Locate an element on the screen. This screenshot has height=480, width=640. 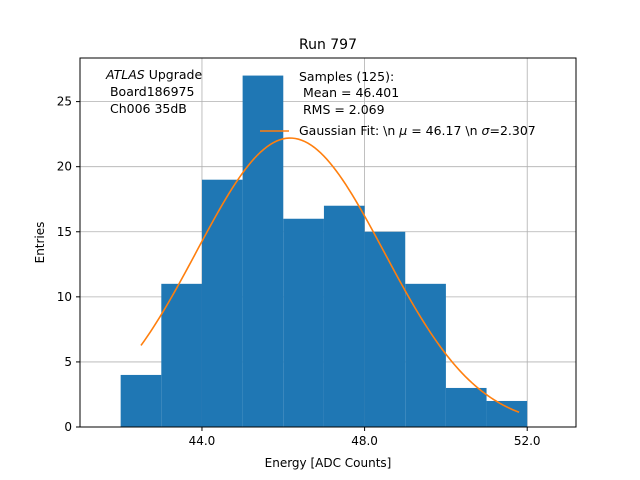
legend-samples-title: Samples (125): is located at coordinates (346, 76).